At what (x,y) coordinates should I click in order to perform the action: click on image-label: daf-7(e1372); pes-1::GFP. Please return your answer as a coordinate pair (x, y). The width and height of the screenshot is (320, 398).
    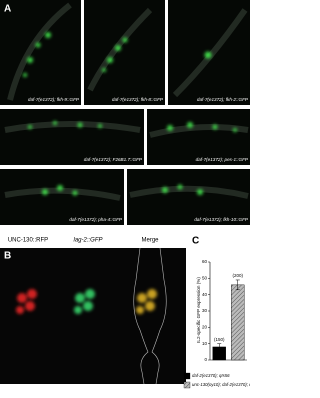
    Looking at the image, I should click on (222, 159).